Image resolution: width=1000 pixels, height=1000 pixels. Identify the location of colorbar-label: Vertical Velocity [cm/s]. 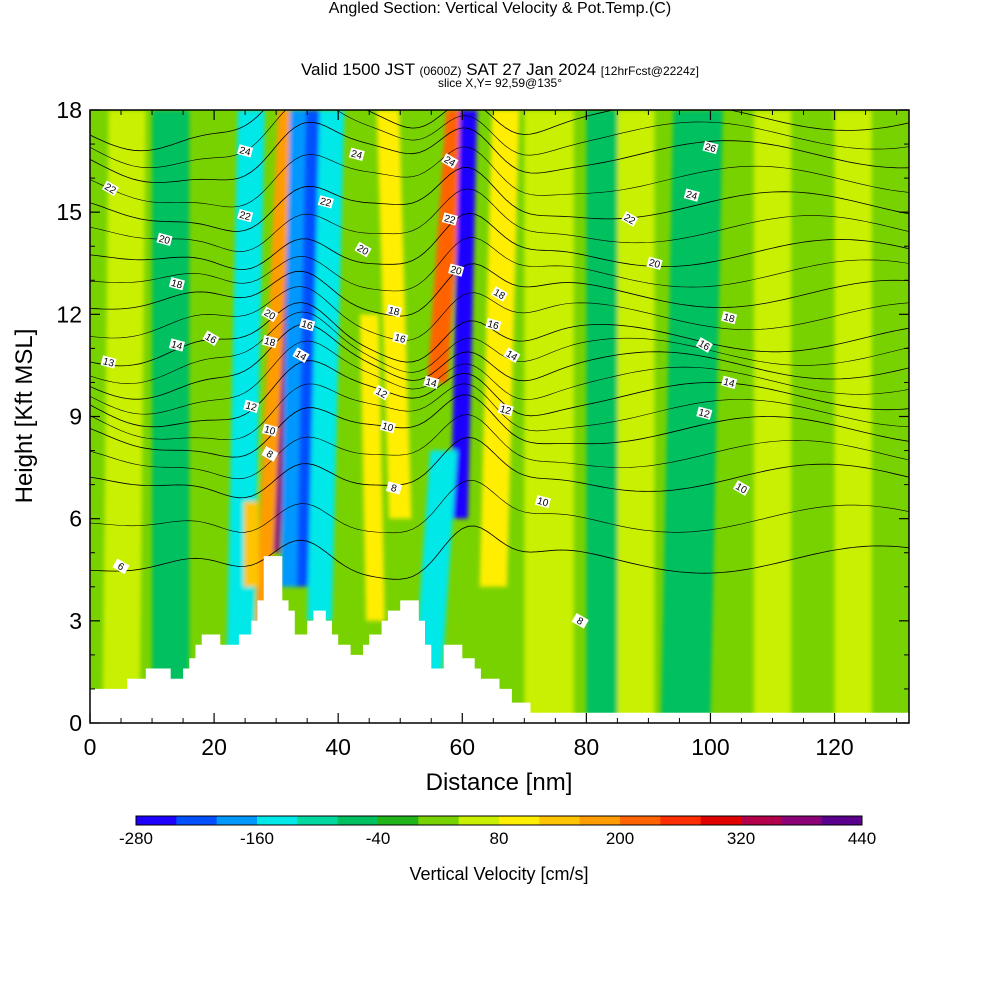
(498, 874).